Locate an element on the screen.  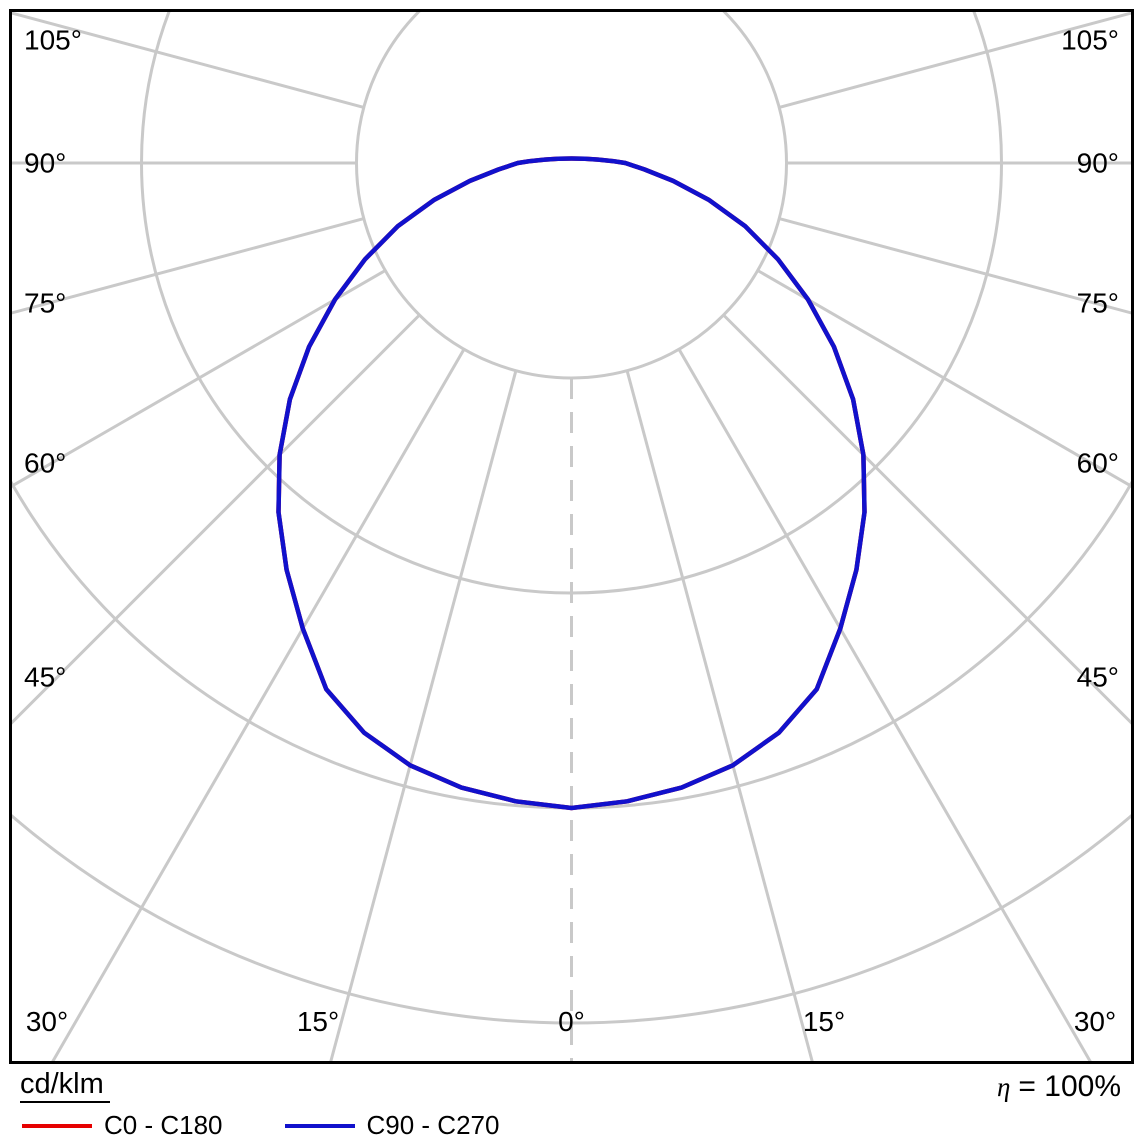
c90-series-label: C90 - C270 is located at coordinates (433, 1125).